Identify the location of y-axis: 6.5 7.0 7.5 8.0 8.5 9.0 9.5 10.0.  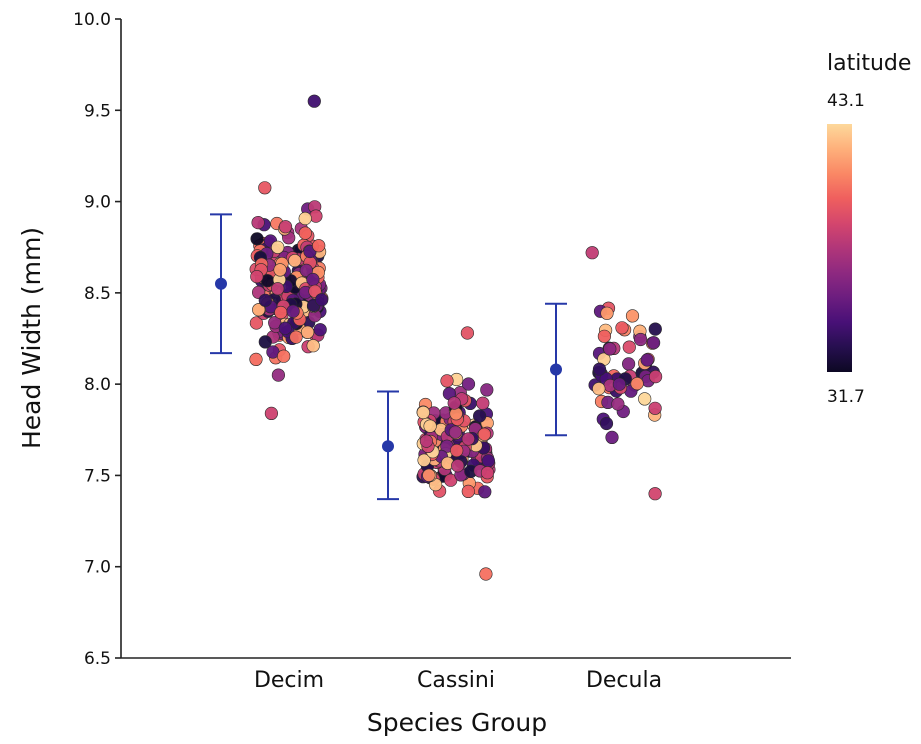
(97, 339).